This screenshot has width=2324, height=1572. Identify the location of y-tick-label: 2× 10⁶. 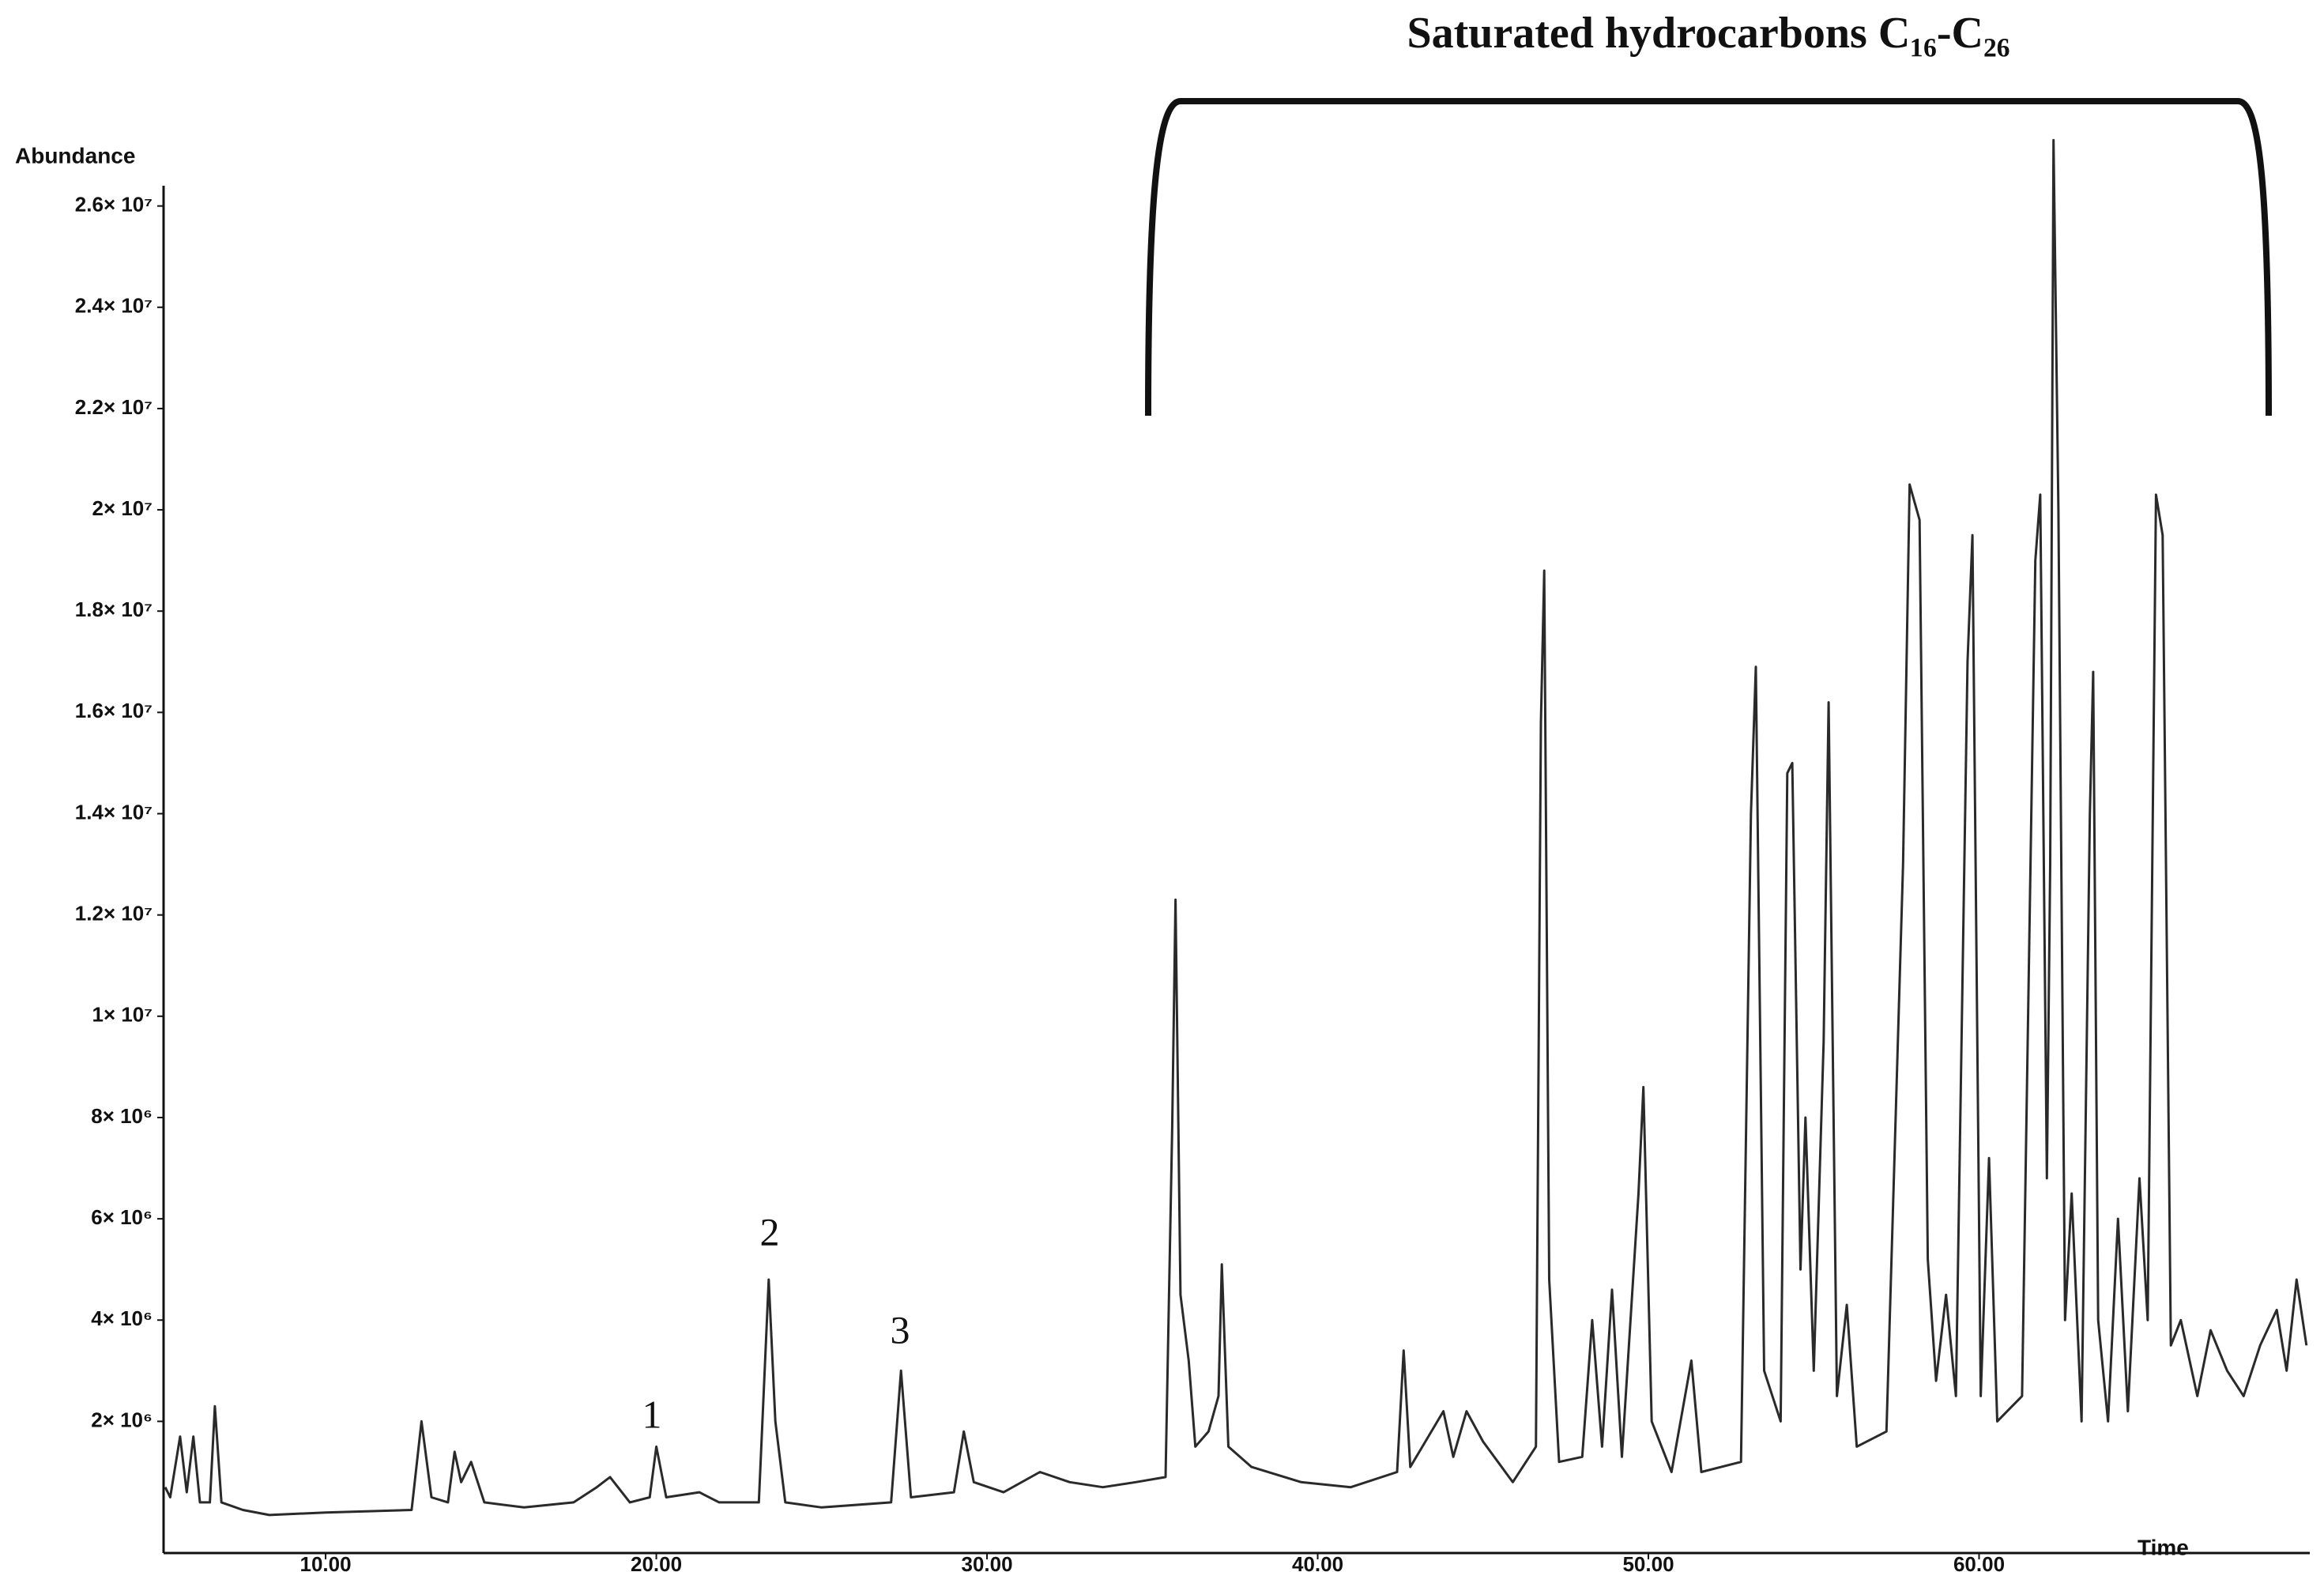
(122, 1419).